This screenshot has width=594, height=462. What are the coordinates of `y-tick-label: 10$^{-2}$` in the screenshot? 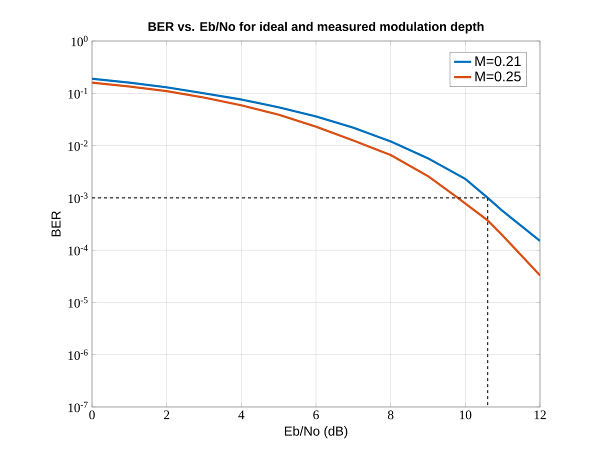 It's located at (78, 145).